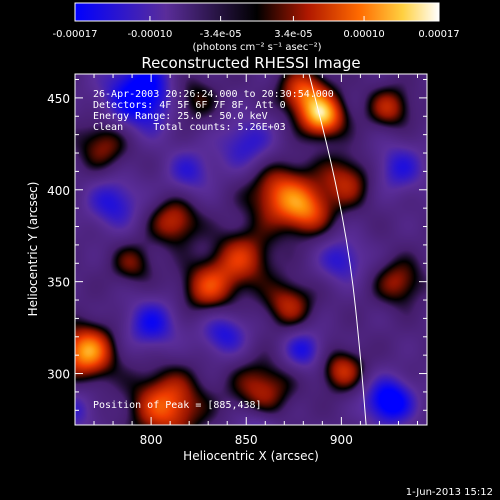 The height and width of the screenshot is (500, 500). What do you see at coordinates (221, 34) in the screenshot?
I see `colorbar-tick-label: -3.4e-05` at bounding box center [221, 34].